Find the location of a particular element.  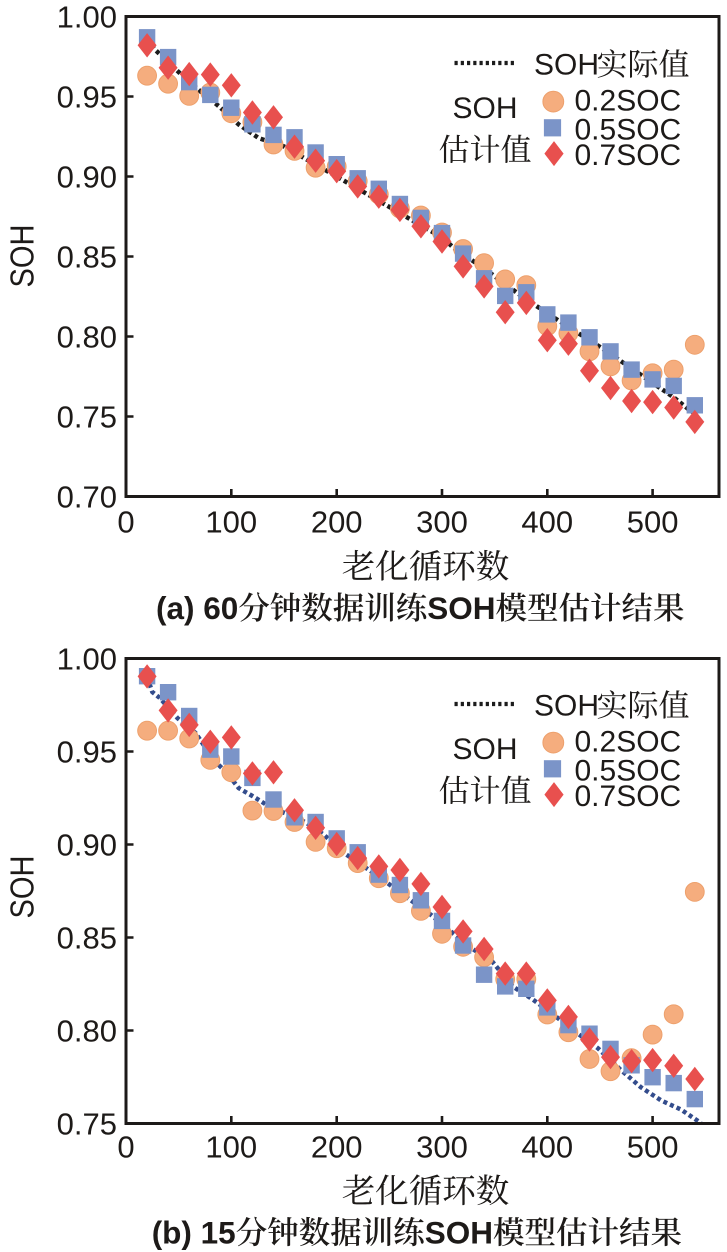

svg-text: 0.70 is located at coordinates (87, 497).